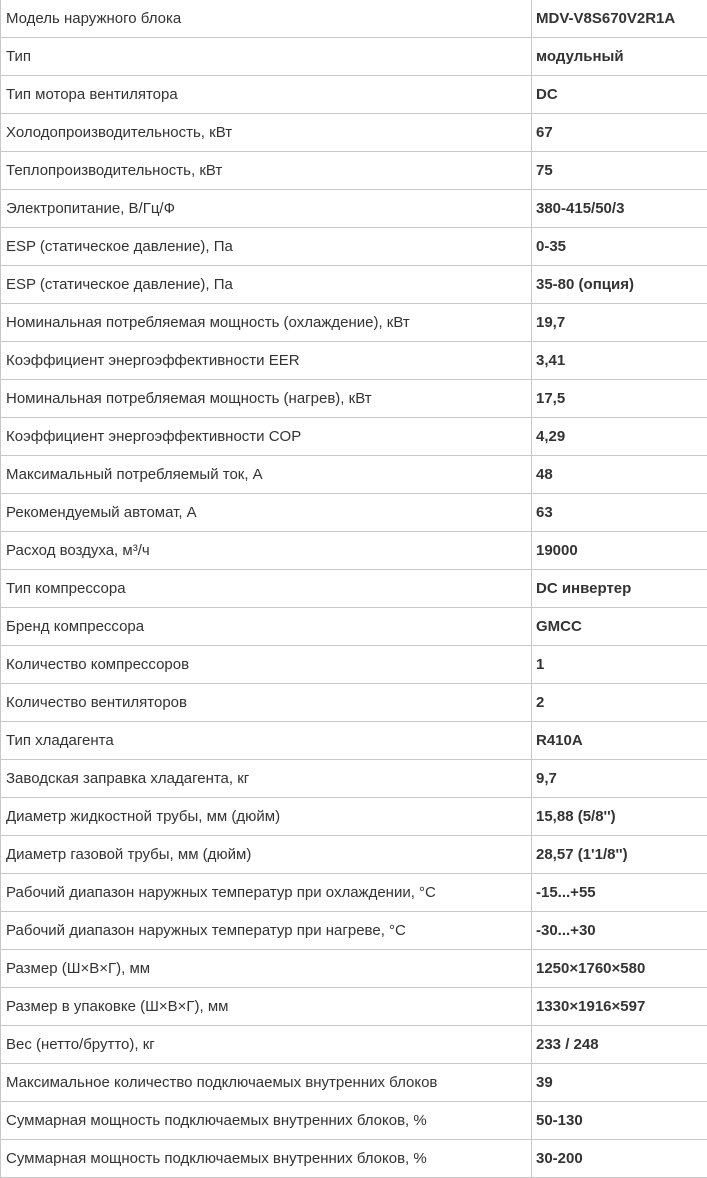 The image size is (707, 1178). What do you see at coordinates (619, 1159) in the screenshot?
I see `spec-value: 30-200` at bounding box center [619, 1159].